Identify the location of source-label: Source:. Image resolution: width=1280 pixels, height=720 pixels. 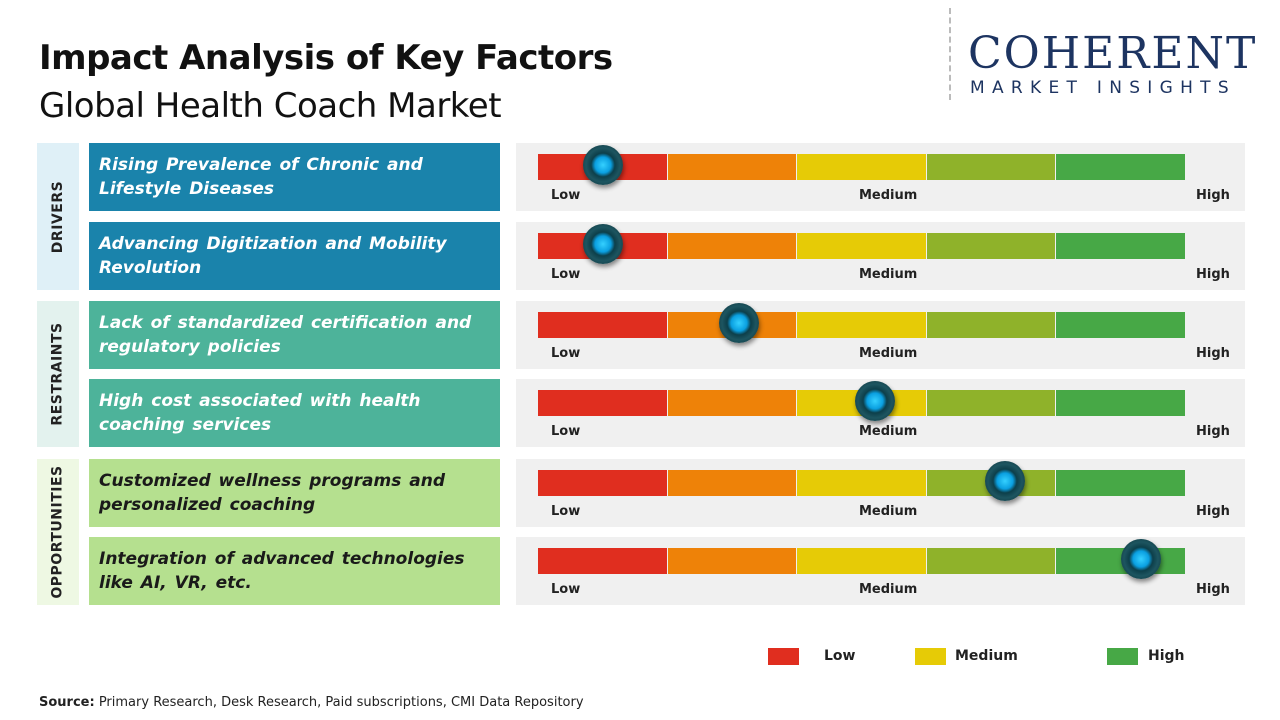
(67, 702).